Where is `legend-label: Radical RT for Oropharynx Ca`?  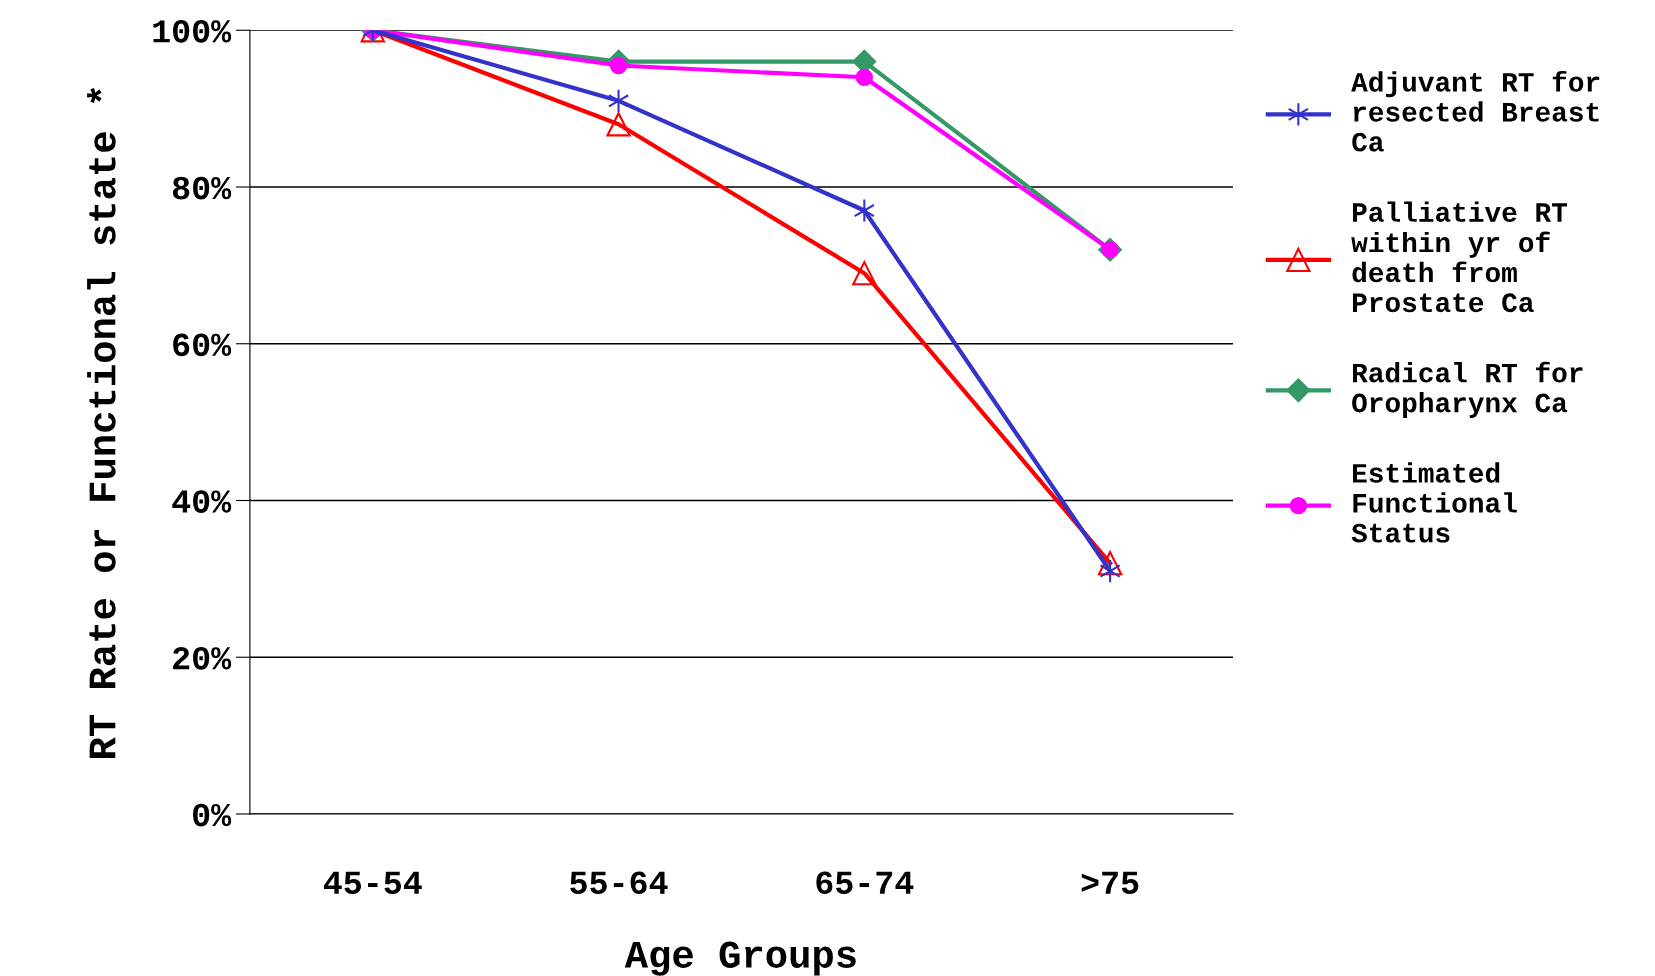 legend-label: Radical RT for Oropharynx Ca is located at coordinates (1467, 389).